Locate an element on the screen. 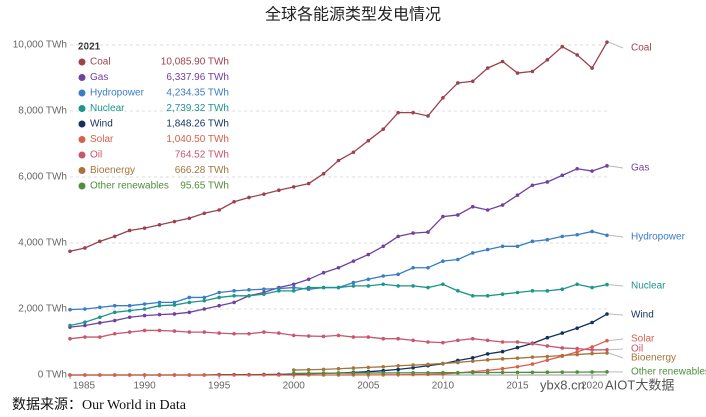  end-label: Nuclear is located at coordinates (648, 286).